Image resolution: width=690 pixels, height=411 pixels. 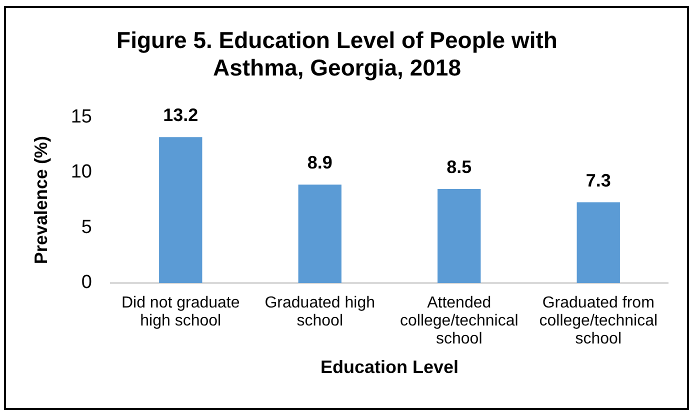 What do you see at coordinates (81, 117) in the screenshot?
I see `y-tick-label: 15` at bounding box center [81, 117].